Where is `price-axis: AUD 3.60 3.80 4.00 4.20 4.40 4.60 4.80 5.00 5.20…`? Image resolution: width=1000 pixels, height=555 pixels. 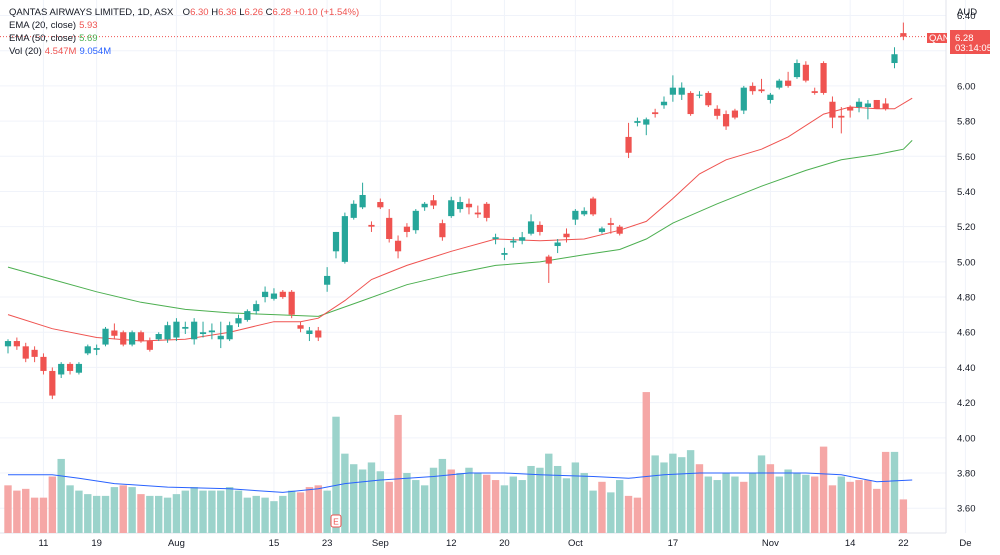 price-axis: AUD 3.60 3.80 4.00 4.20 4.40 4.60 4.80 5.00 5.20… is located at coordinates (967, 261).